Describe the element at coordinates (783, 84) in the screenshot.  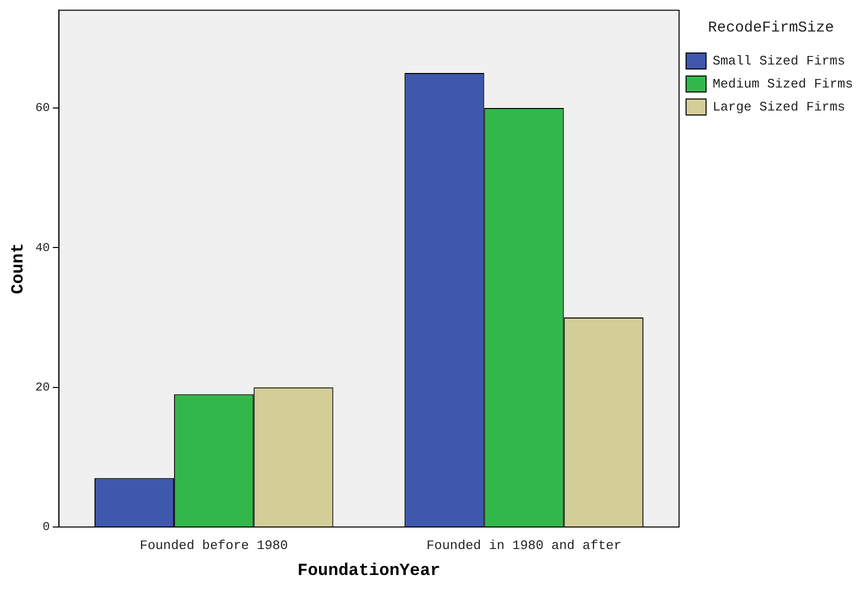
I see `legend-label: Medium Sized Firms` at that location.